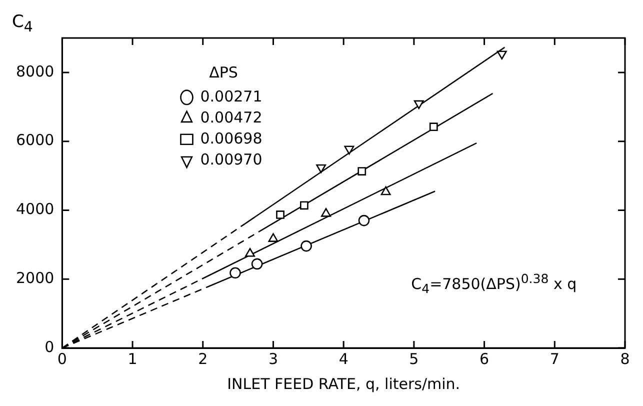 The width and height of the screenshot is (643, 406). Describe the element at coordinates (35, 71) in the screenshot. I see `y-tick-label: 8000` at that location.